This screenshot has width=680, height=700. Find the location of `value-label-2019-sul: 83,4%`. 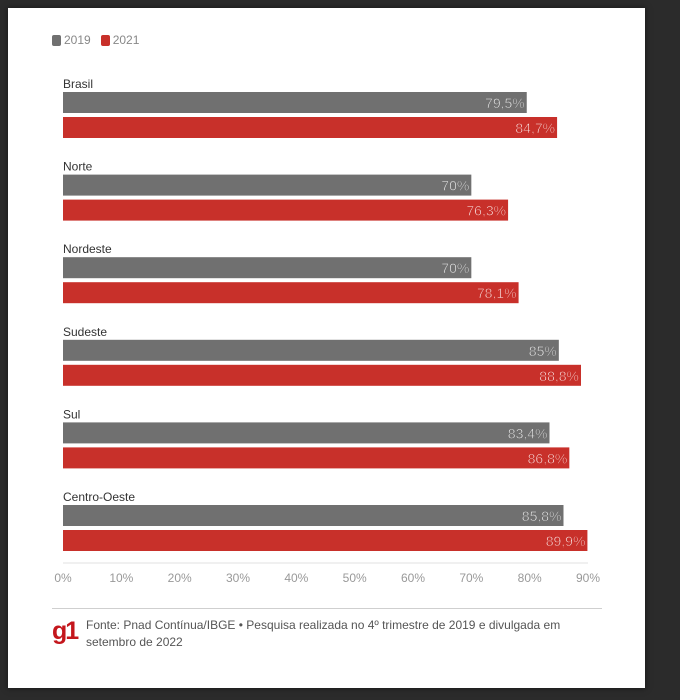

value-label-2019-sul: 83,4% is located at coordinates (528, 433).